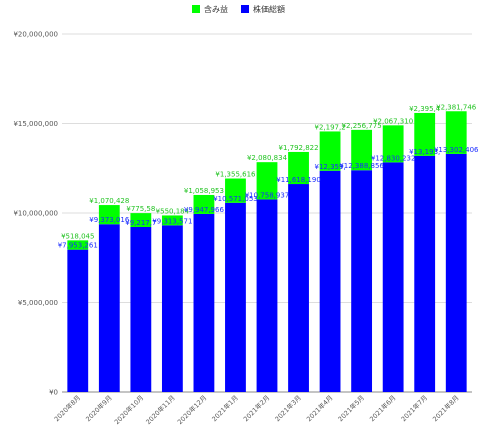 This screenshot has height=435, width=480. Describe the element at coordinates (267, 158) in the screenshot. I see `data-label-gain: ¥2,080,834` at that location.